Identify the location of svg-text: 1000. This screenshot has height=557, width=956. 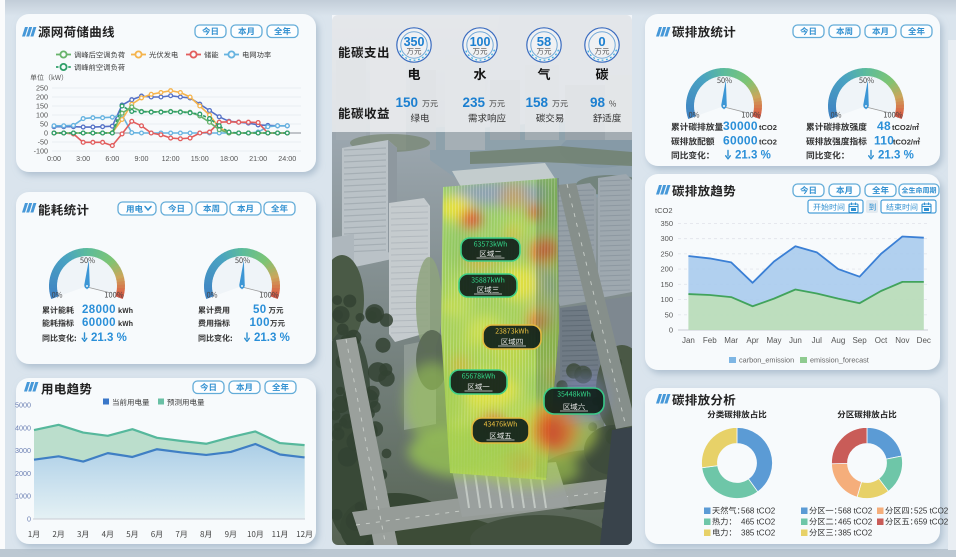
(23, 496).